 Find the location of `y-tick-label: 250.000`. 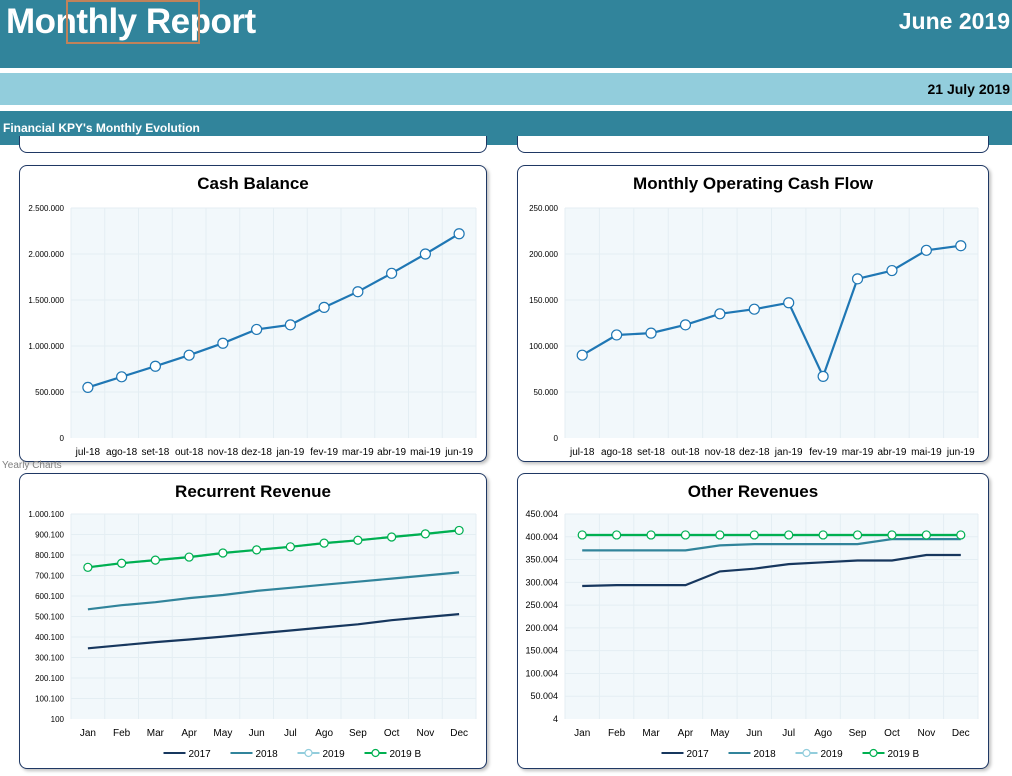

y-tick-label: 250.000 is located at coordinates (543, 208).